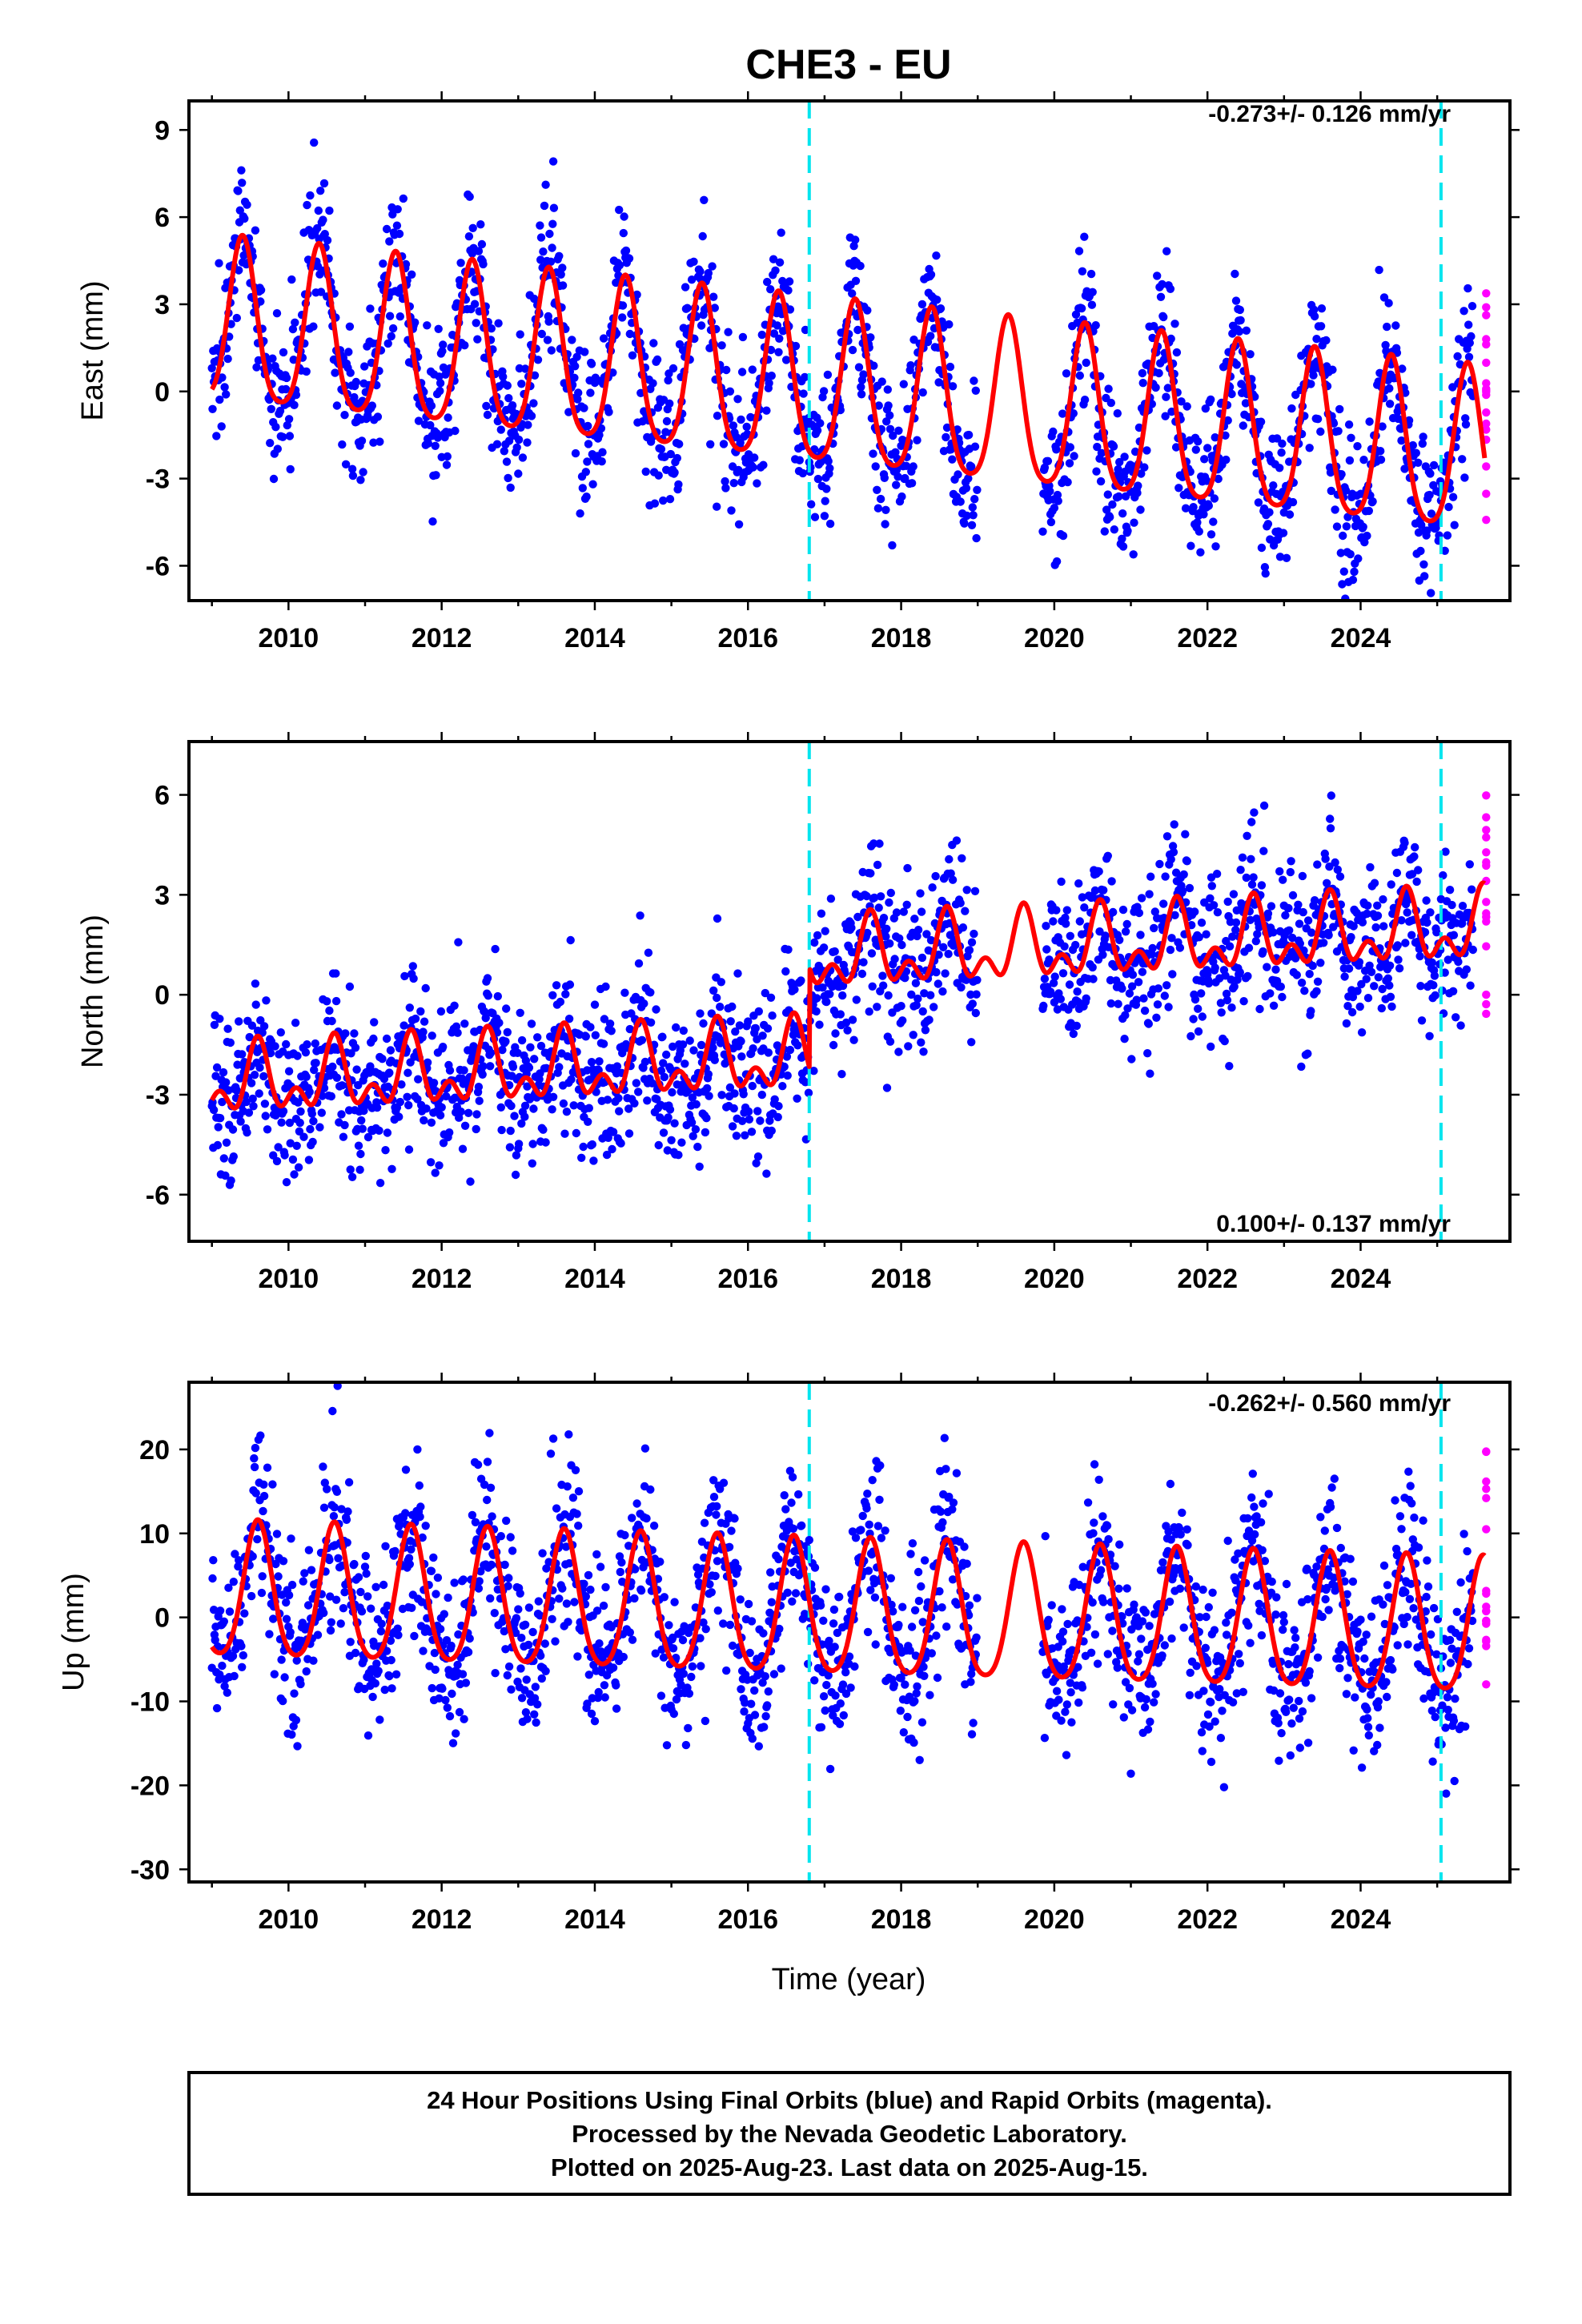  Describe the element at coordinates (158, 1095) in the screenshot. I see `y-tick-label--3: -3` at that location.